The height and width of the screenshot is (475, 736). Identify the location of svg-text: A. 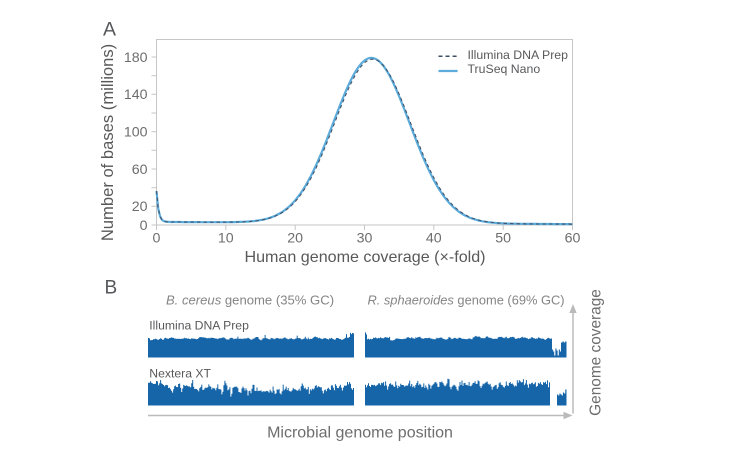
(109, 30).